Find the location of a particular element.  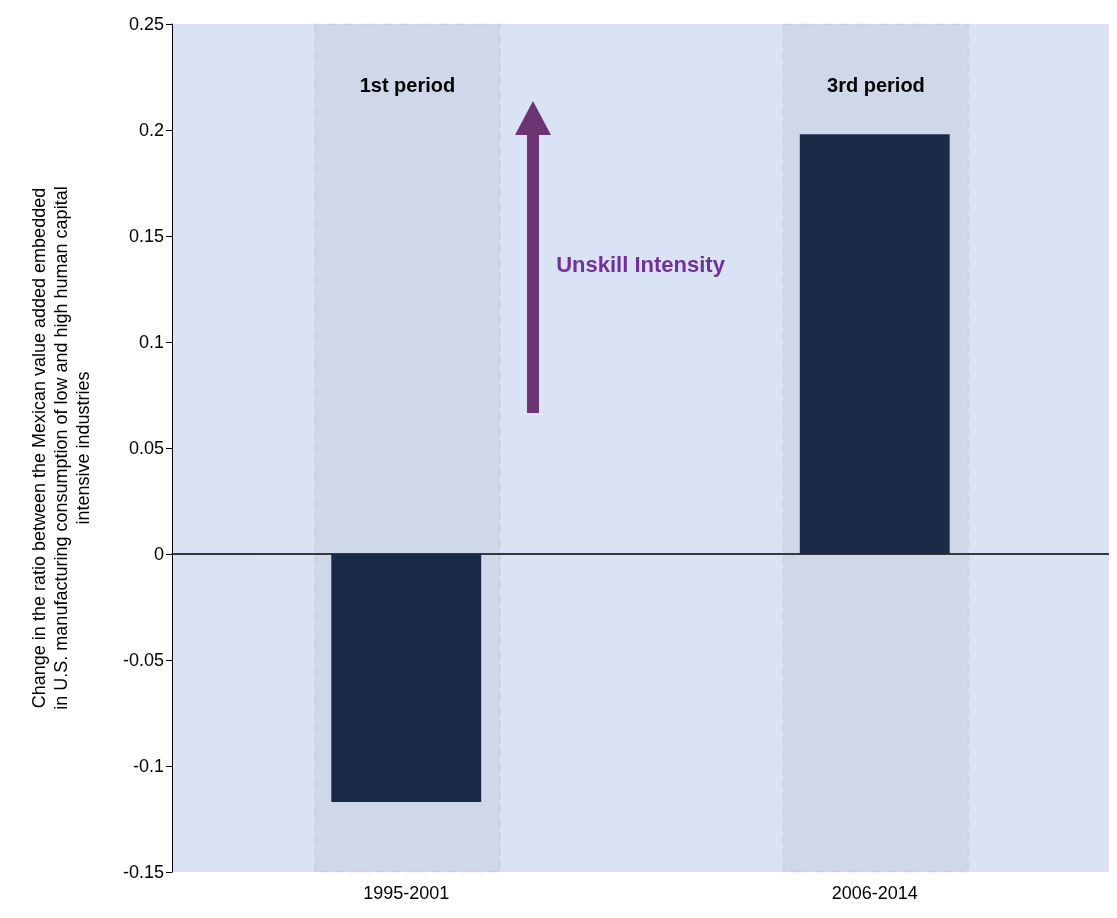

y-axis-title: Change in the ratio between the Mexican value added embedded in U.S. manufacturing consumption of low and high human capital intensive industries is located at coordinates (61, 448).